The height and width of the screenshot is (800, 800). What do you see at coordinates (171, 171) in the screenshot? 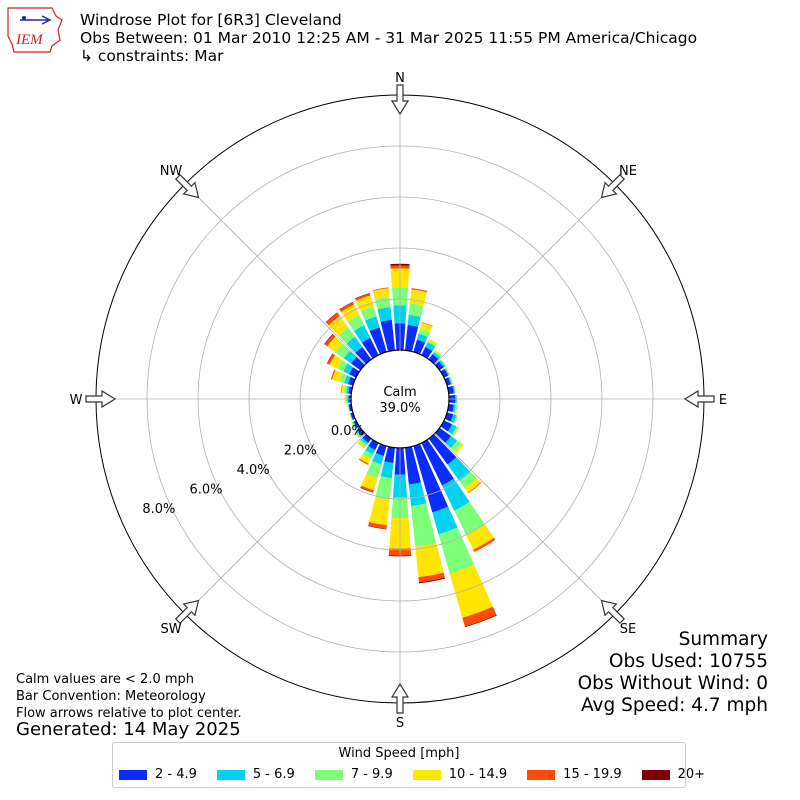
I see `direction-label: NW` at bounding box center [171, 171].